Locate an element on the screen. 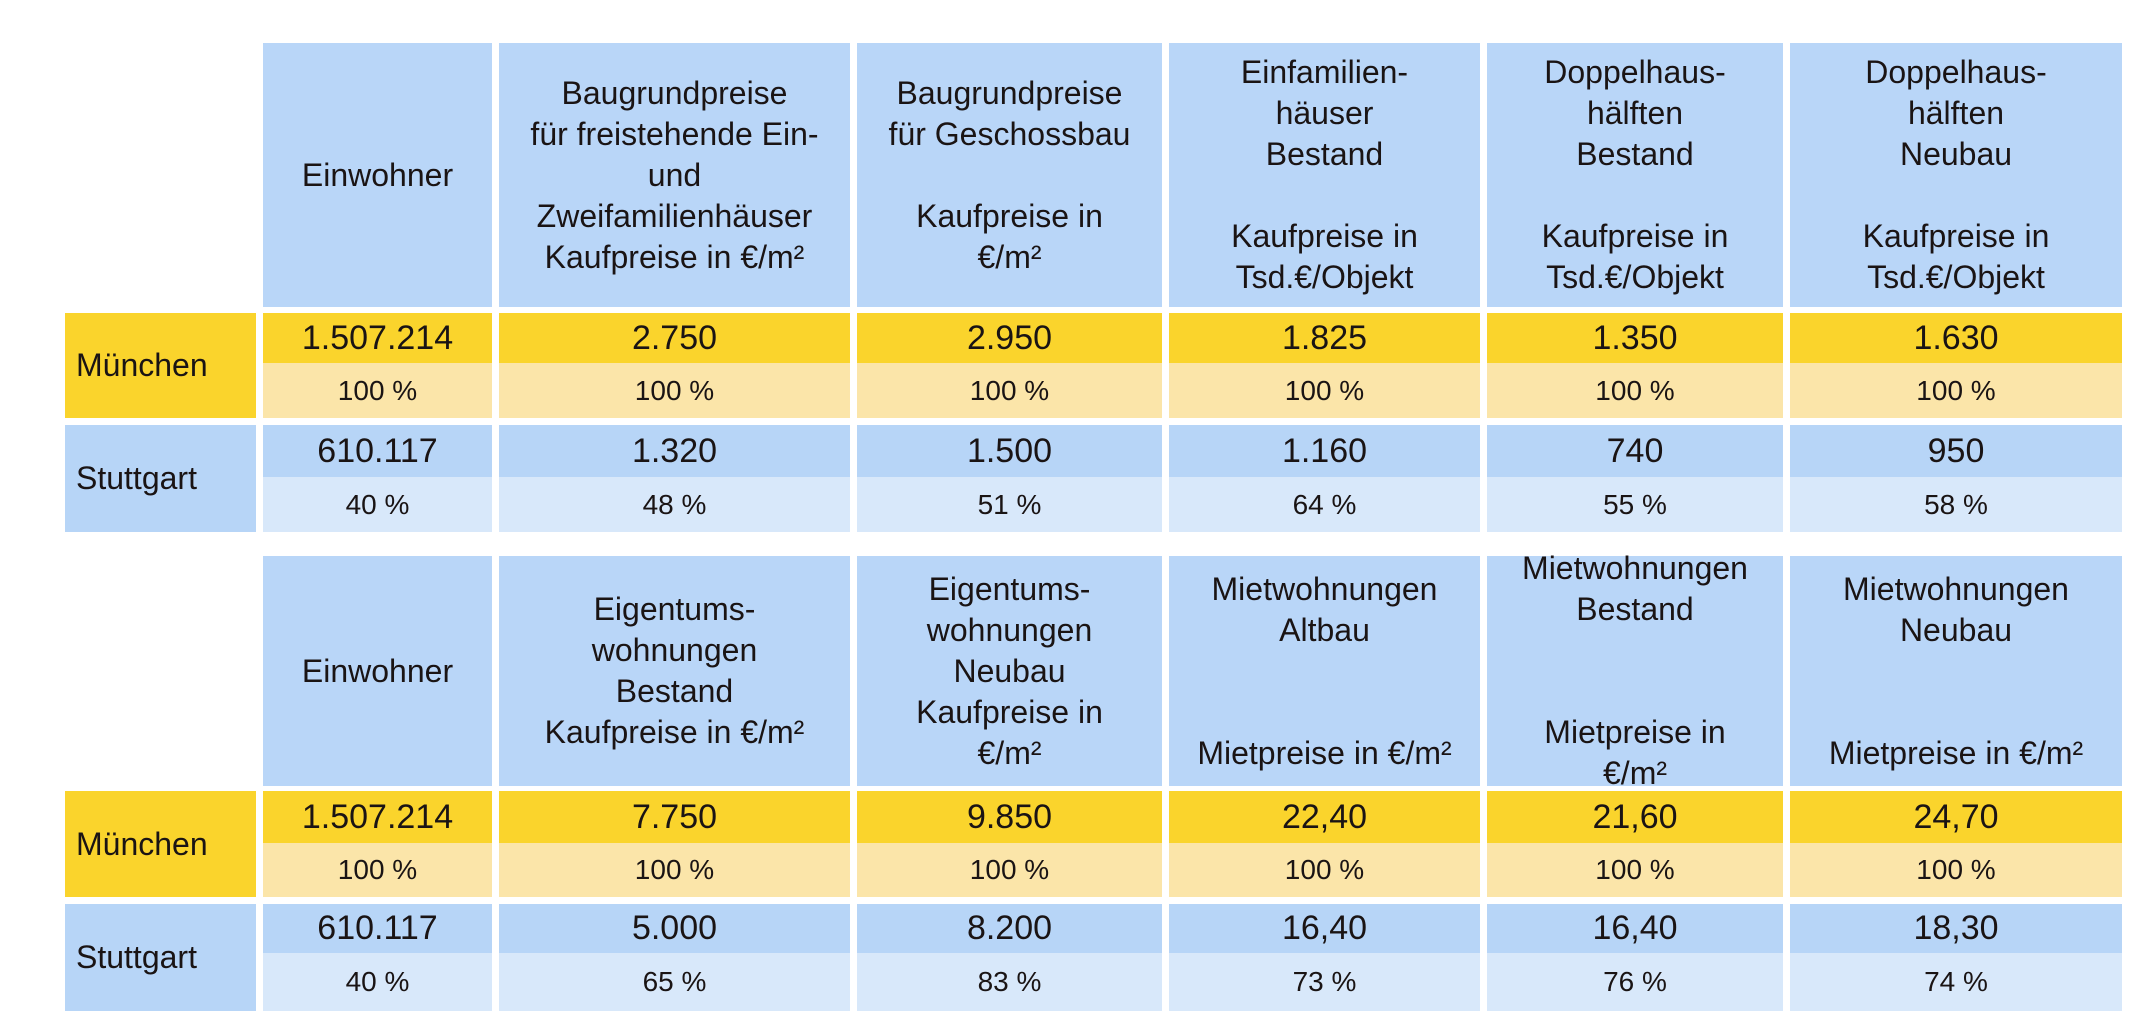 The image size is (2148, 1016). table-cell-value: 22,40 is located at coordinates (1324, 817).